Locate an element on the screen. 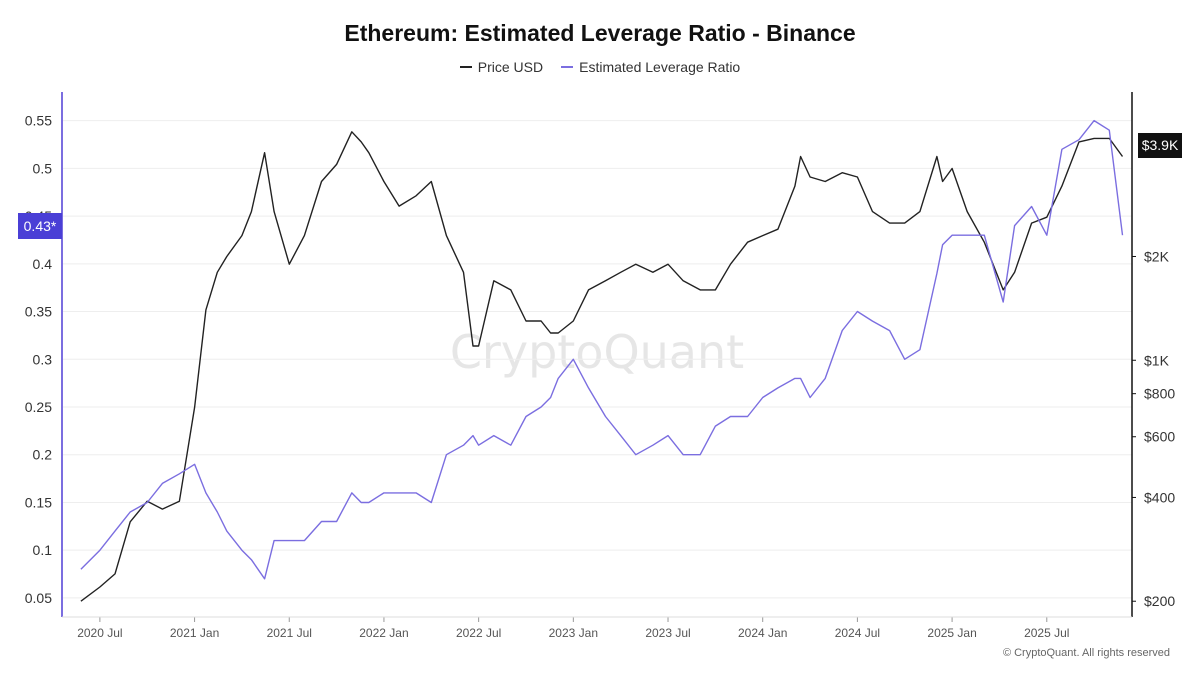 This screenshot has height=675, width=1200. x-tick-label-10: 2025 Jul is located at coordinates (1046, 633).